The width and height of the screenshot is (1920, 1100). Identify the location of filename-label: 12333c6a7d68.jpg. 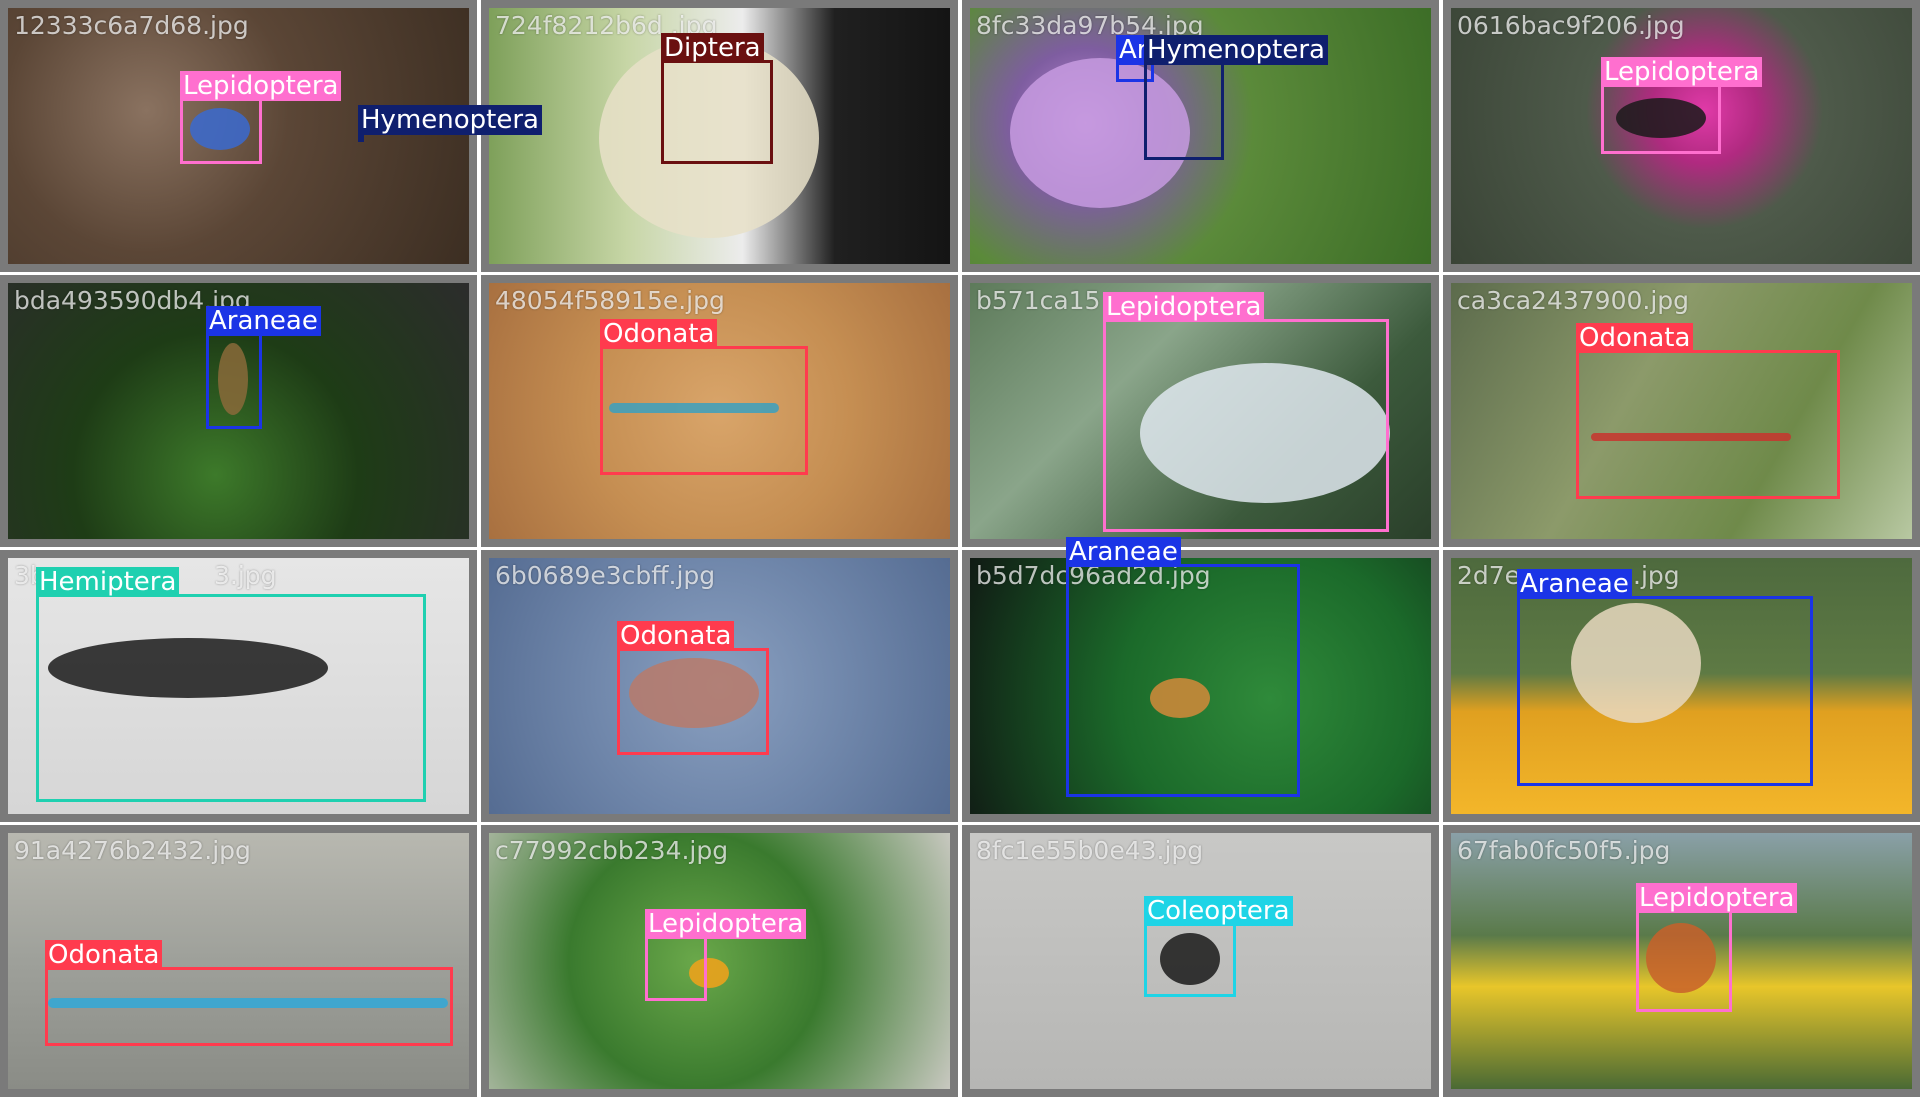
(131, 25).